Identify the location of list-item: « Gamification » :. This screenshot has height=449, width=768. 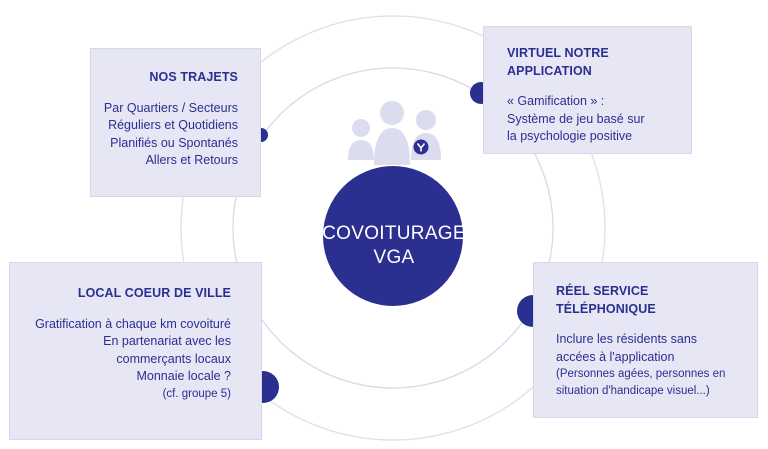
(556, 101).